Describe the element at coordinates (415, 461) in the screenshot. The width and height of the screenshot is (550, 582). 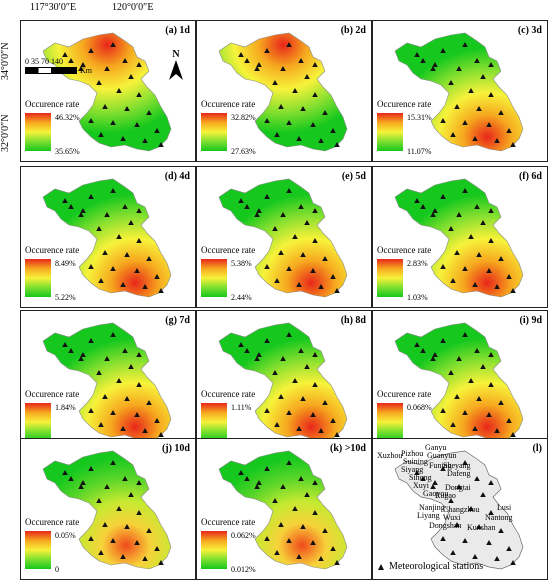
I see `station-label: Suining` at that location.